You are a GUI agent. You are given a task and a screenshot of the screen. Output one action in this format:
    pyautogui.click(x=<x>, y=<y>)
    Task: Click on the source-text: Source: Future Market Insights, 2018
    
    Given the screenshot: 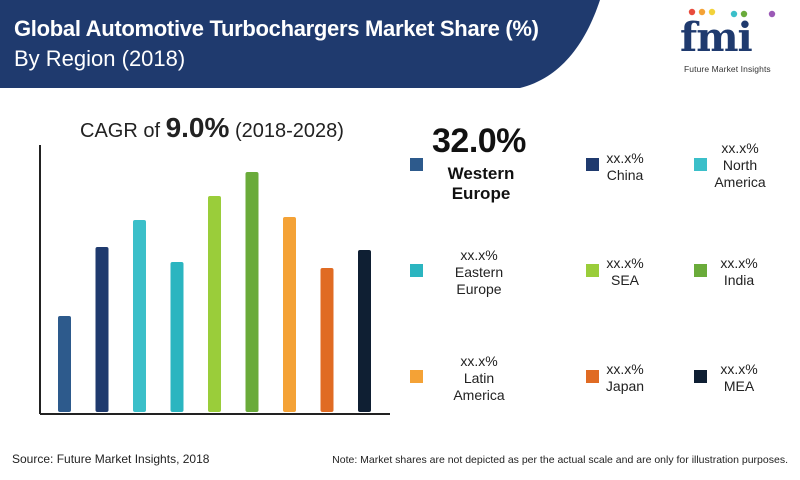 What is the action you would take?
    pyautogui.click(x=111, y=459)
    